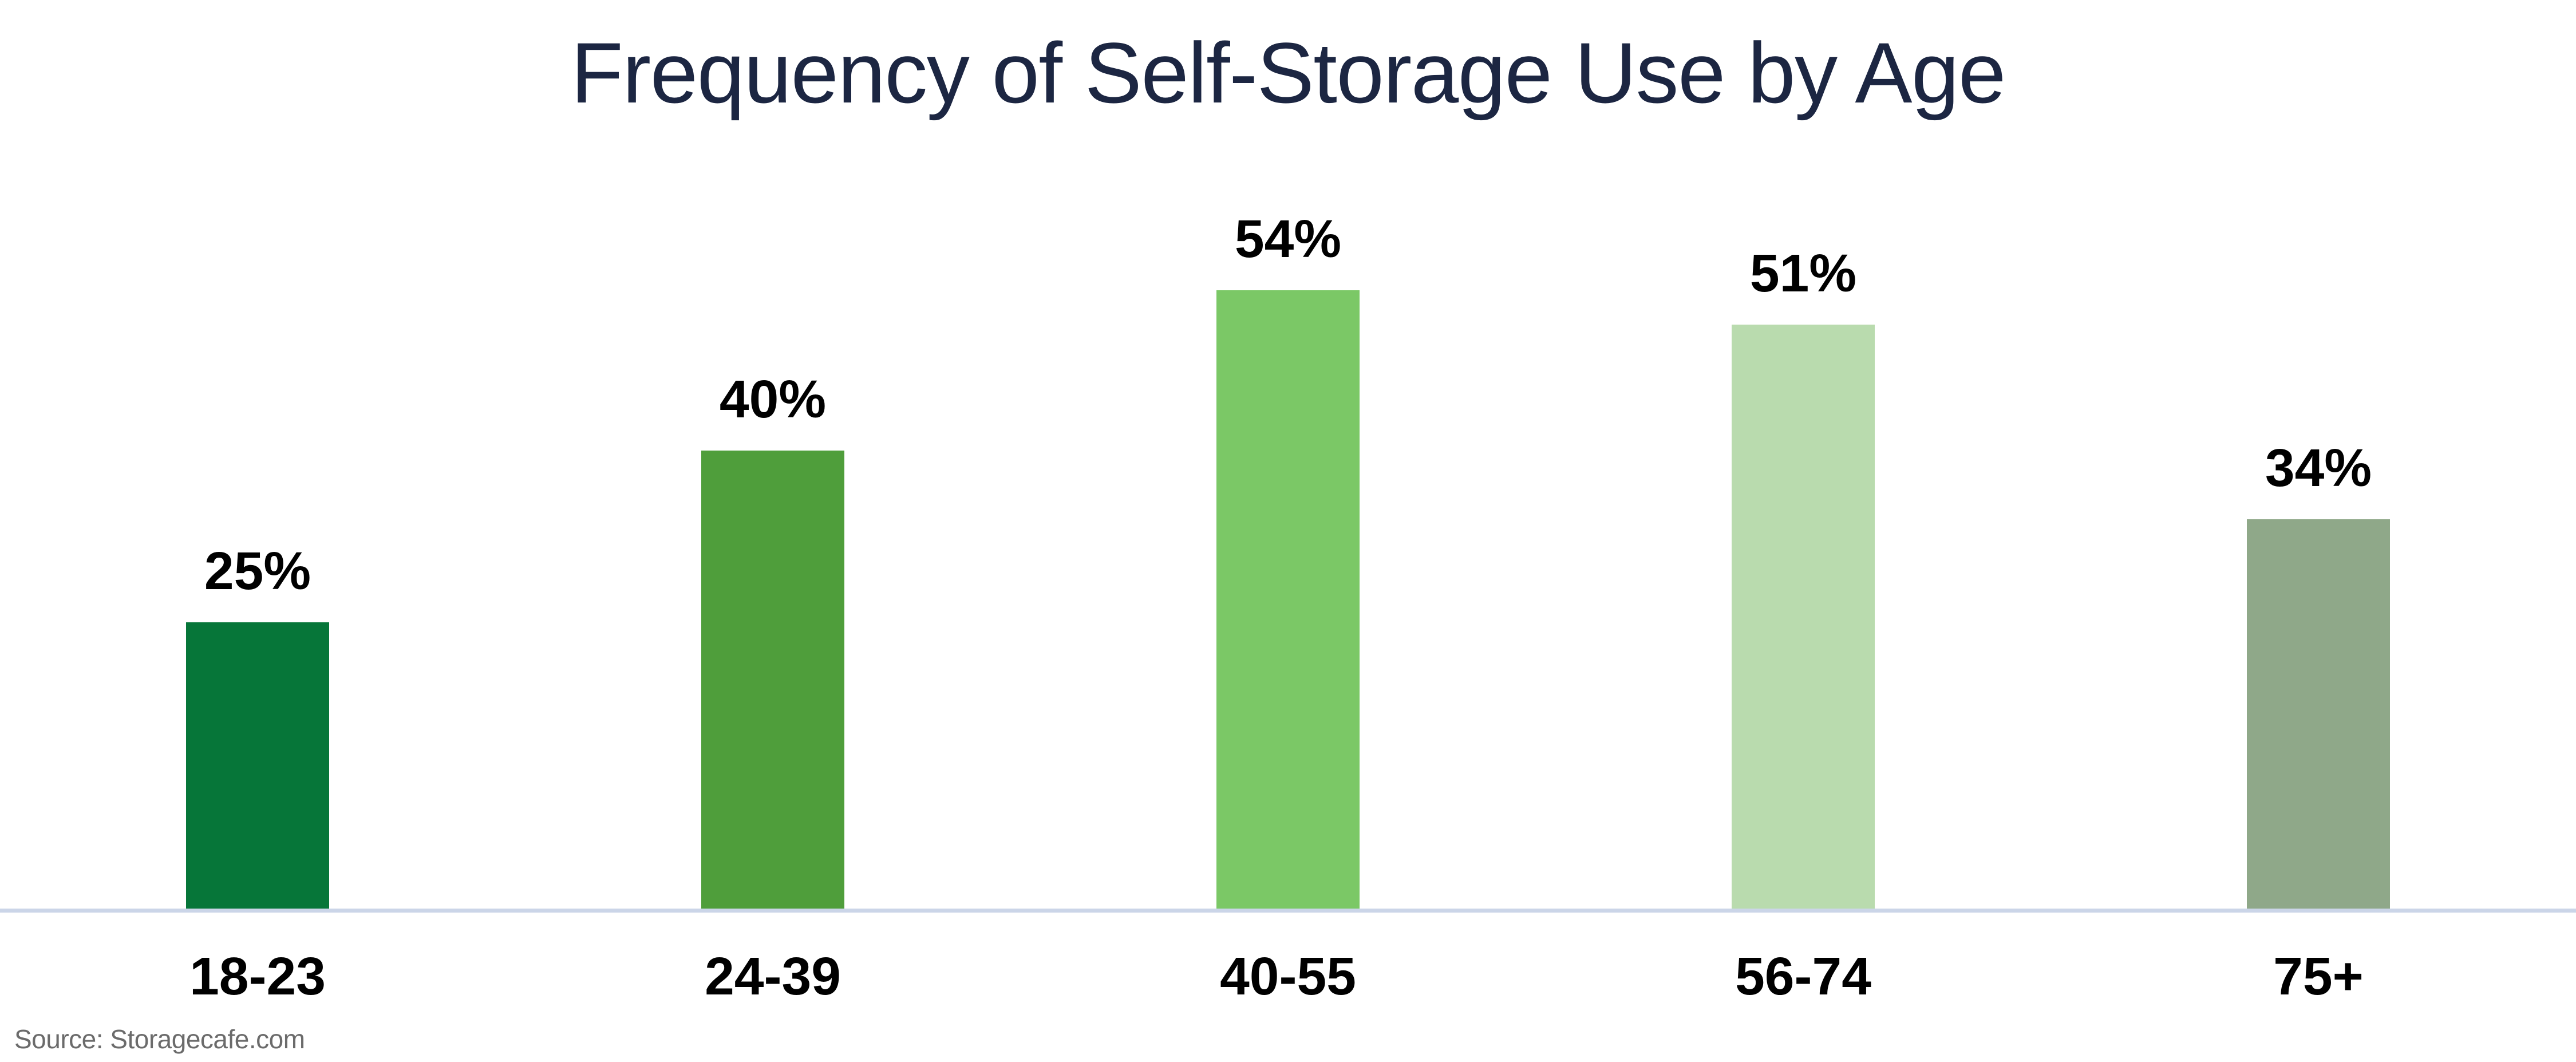 Image resolution: width=2576 pixels, height=1062 pixels. What do you see at coordinates (257, 976) in the screenshot?
I see `category-label: 18-23` at bounding box center [257, 976].